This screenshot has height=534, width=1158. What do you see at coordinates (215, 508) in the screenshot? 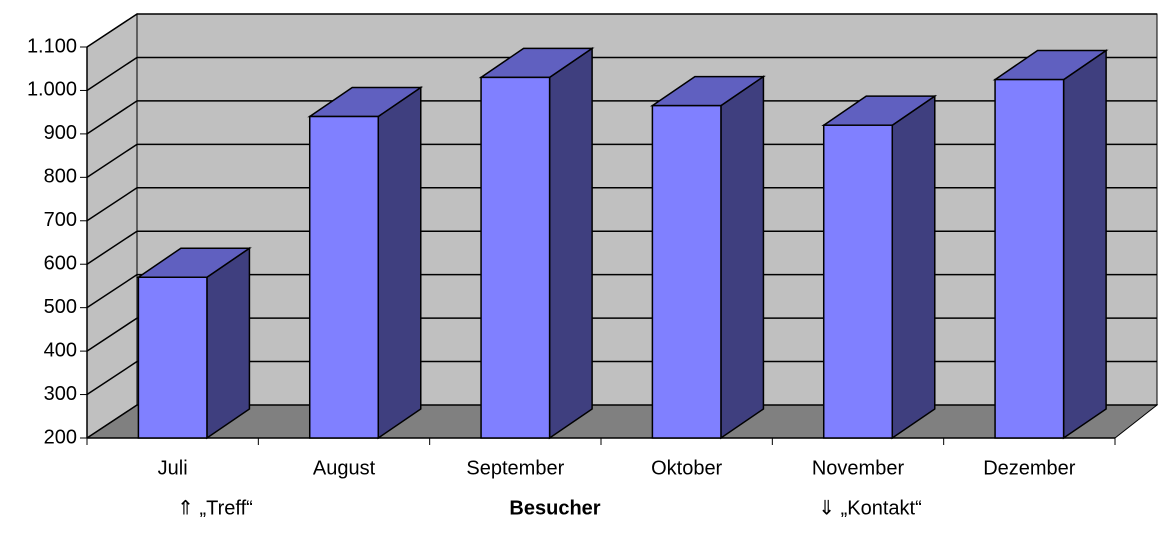
I see `annotation: ⇑ „Treff“` at bounding box center [215, 508].